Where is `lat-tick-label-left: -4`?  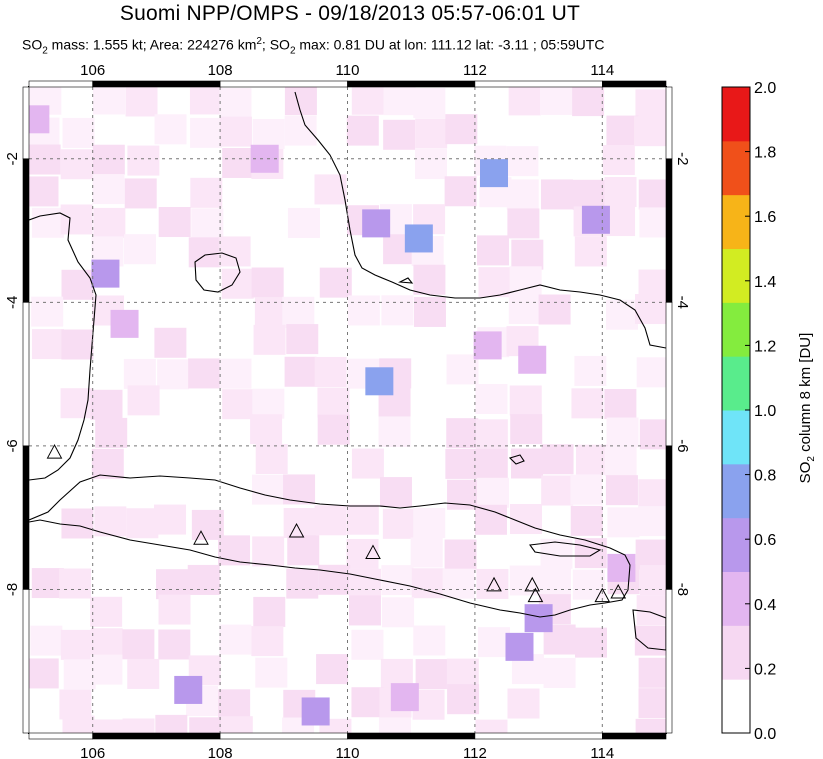
lat-tick-label-left: -4 is located at coordinates (12, 302).